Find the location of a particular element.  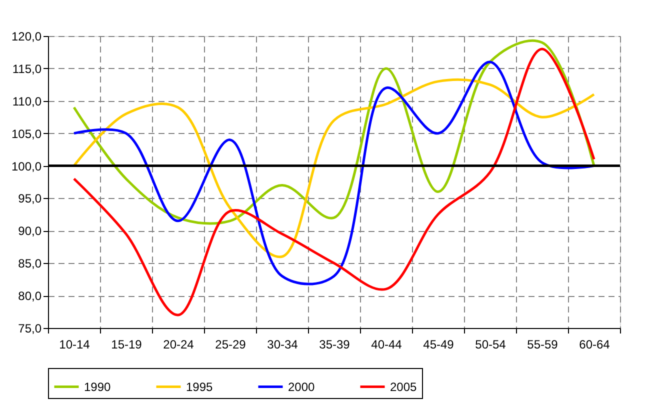

legend-label: 1995 is located at coordinates (200, 387).